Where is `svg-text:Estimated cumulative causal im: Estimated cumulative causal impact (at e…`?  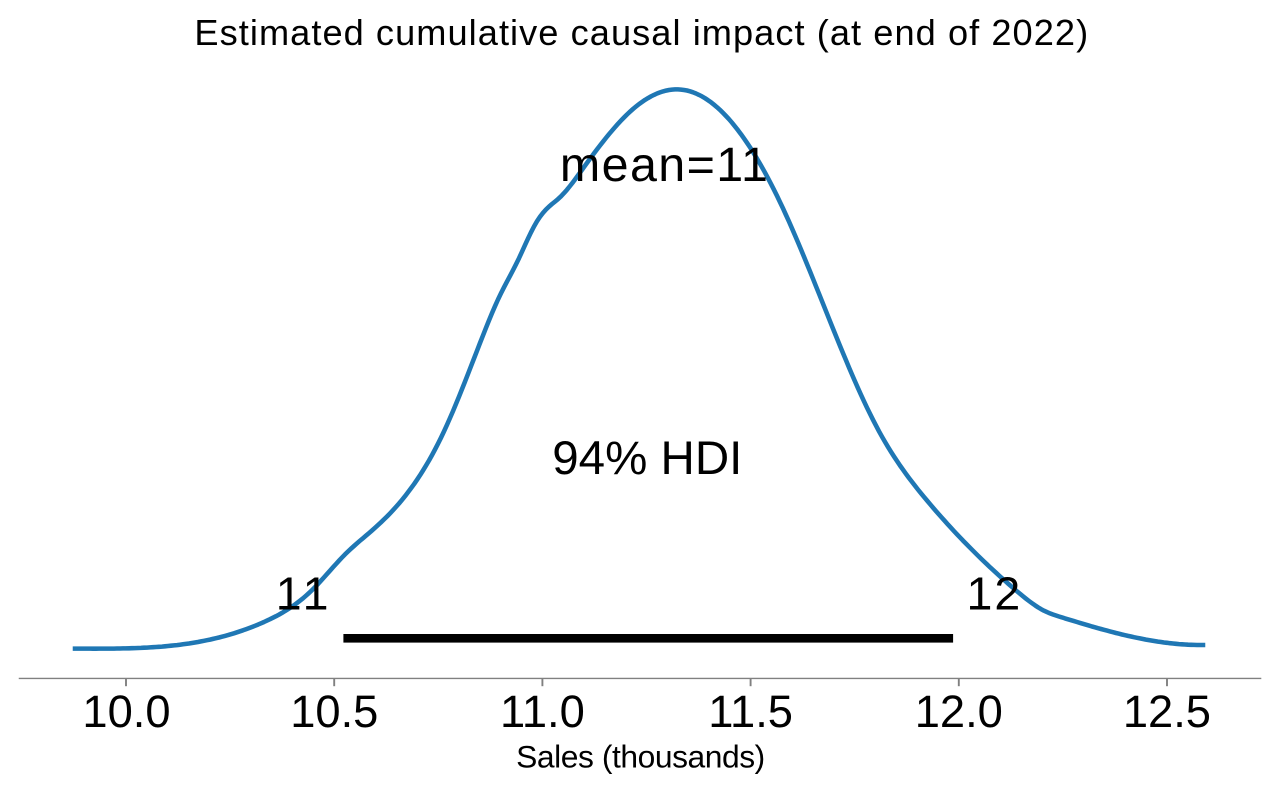 svg-text:Estimated cumulative causal im: Estimated cumulative causal impact (at e… is located at coordinates (641, 32).